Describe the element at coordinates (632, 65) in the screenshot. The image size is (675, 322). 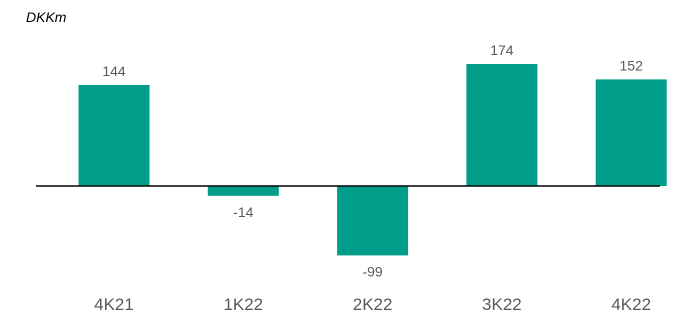
I see `value-label-4K22: 152` at that location.